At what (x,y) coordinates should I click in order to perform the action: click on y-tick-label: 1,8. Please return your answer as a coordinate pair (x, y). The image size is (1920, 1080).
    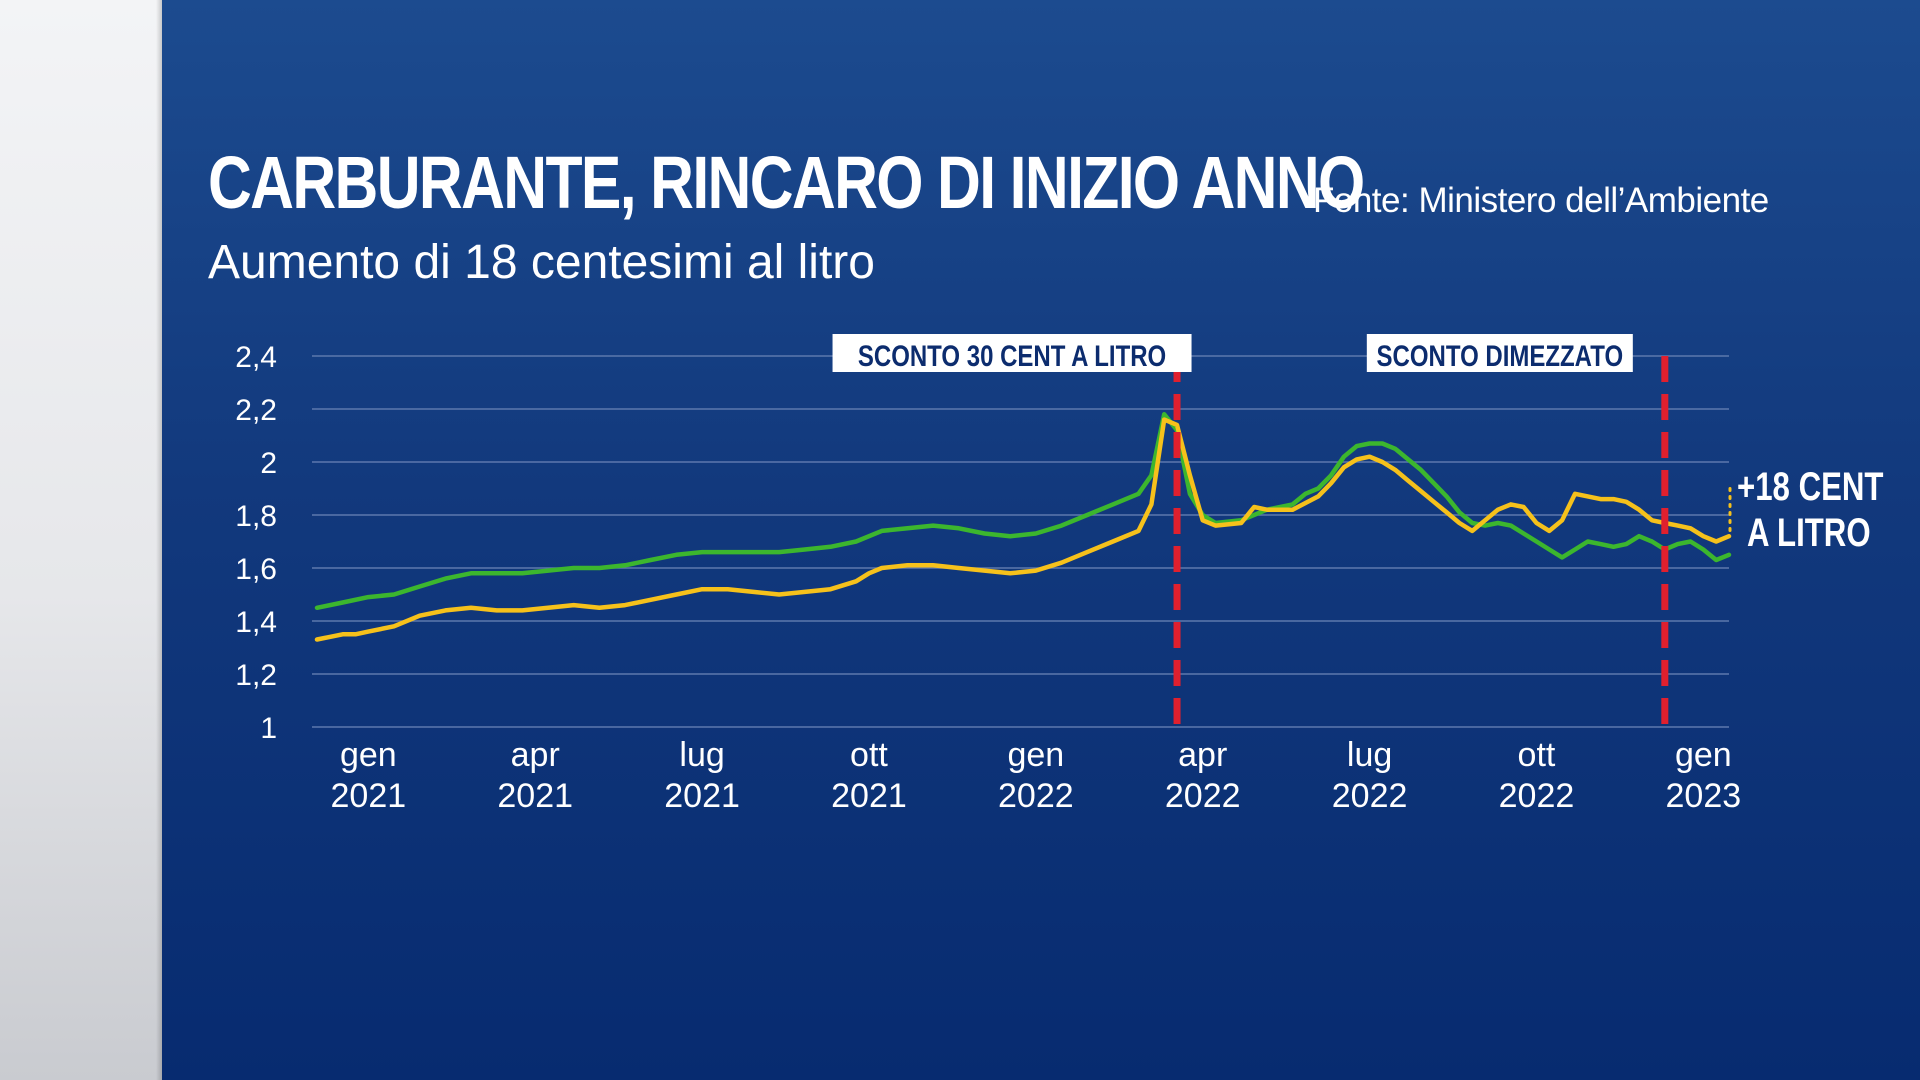
    Looking at the image, I should click on (256, 516).